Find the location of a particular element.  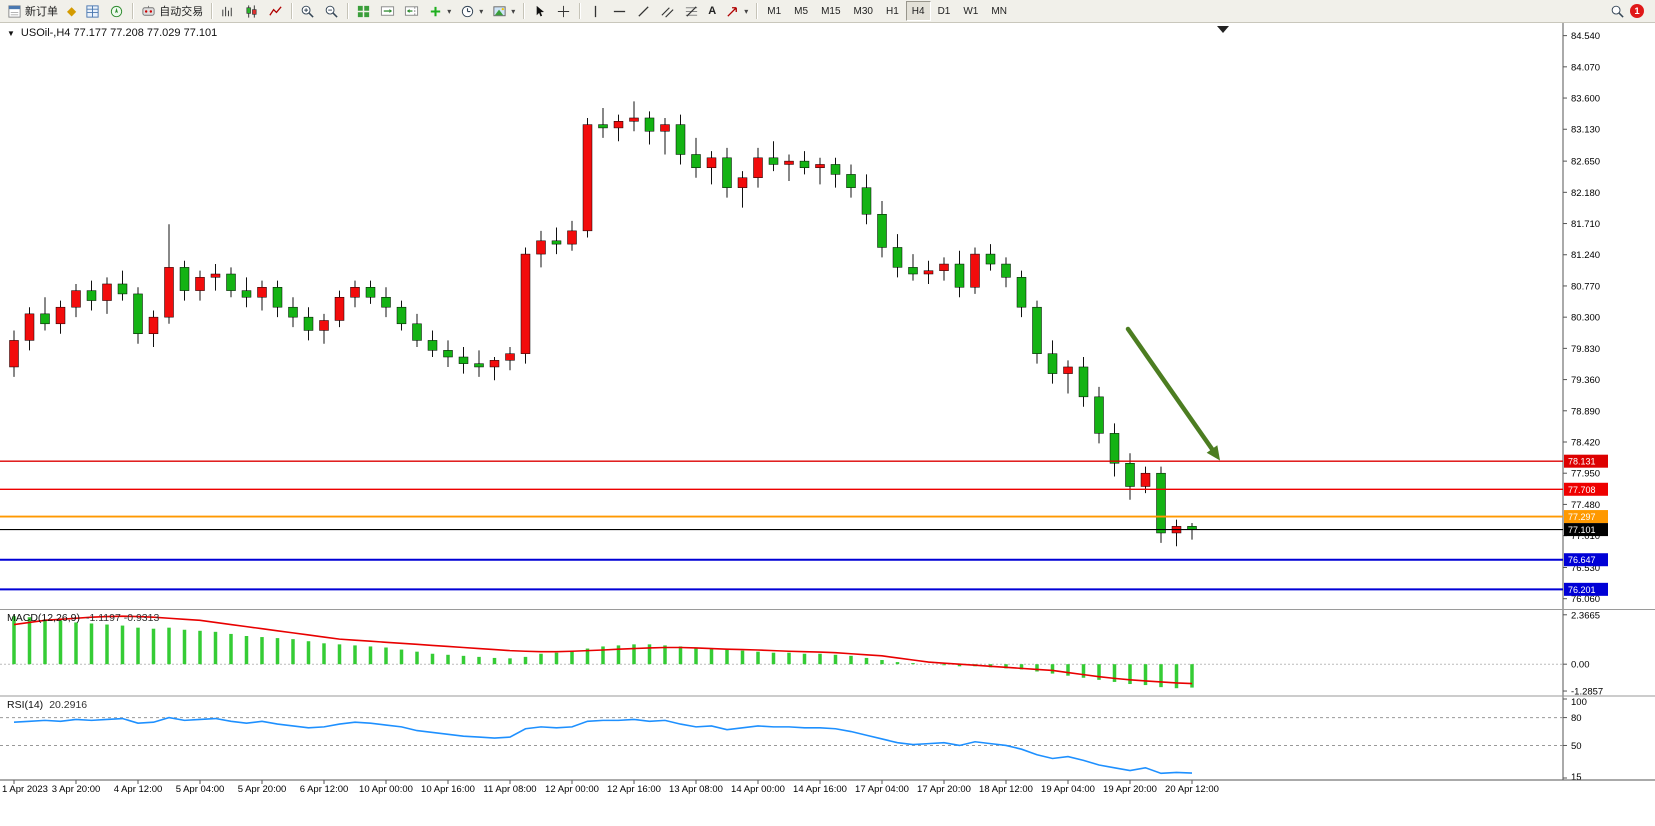

svg-text: 77.480 is located at coordinates (1585, 505).